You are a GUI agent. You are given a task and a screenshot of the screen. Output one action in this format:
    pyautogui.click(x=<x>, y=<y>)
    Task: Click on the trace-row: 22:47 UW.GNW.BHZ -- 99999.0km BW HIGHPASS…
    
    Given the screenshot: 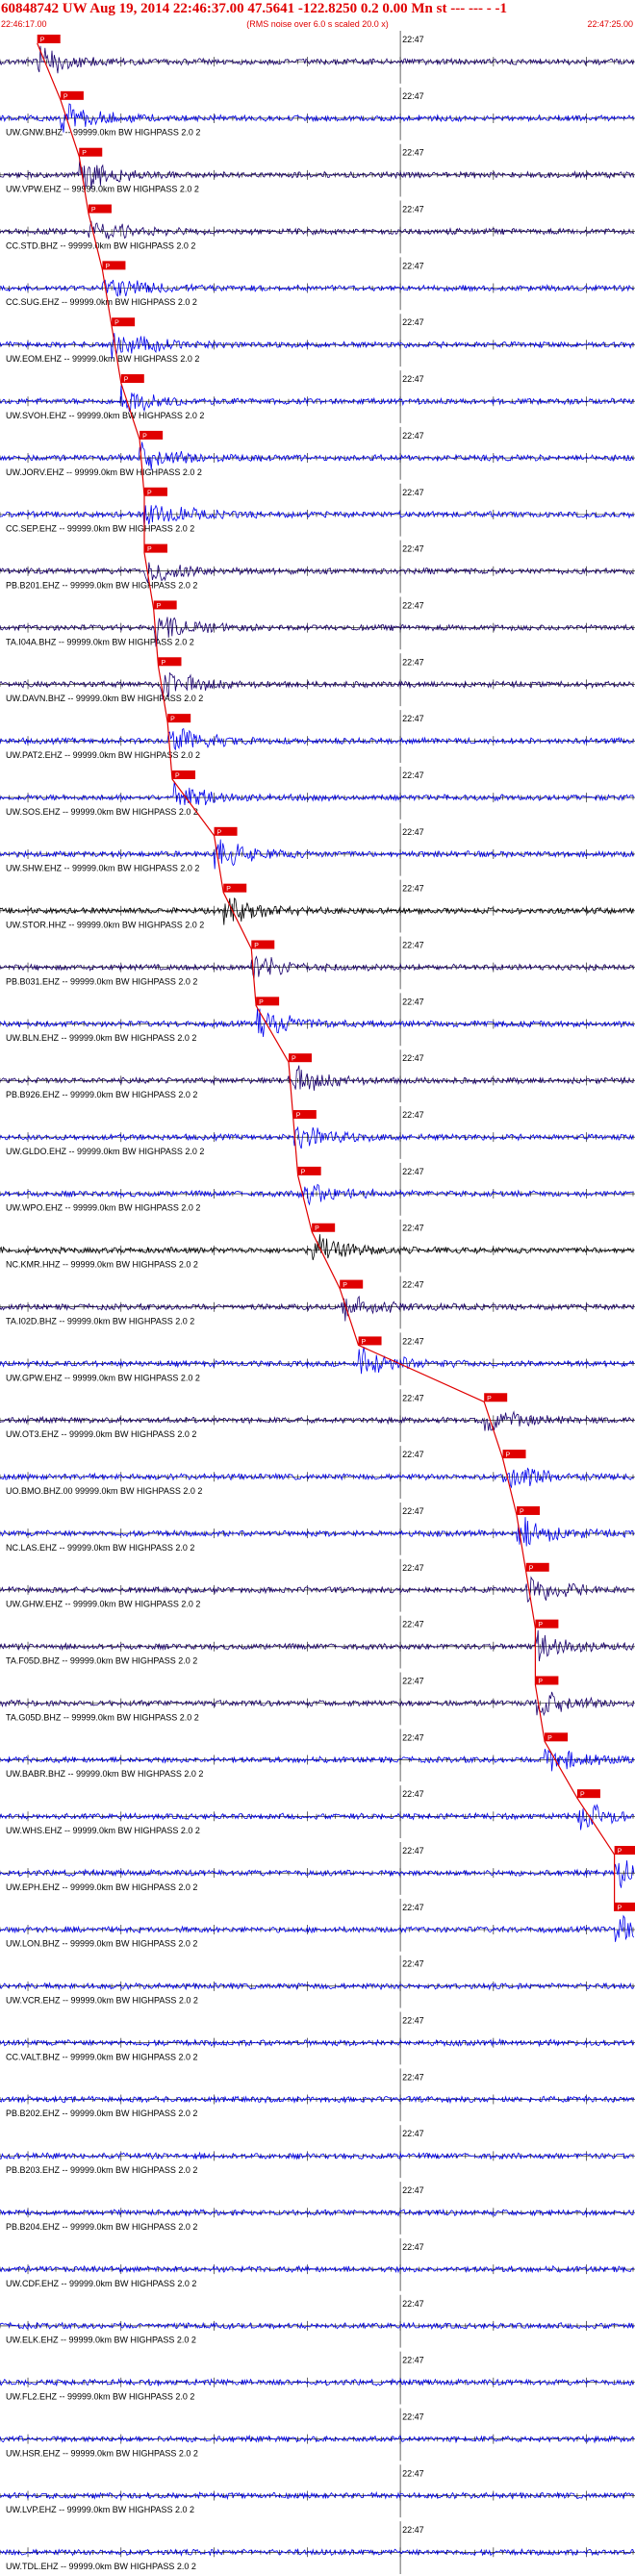 What is the action you would take?
    pyautogui.click(x=317, y=114)
    